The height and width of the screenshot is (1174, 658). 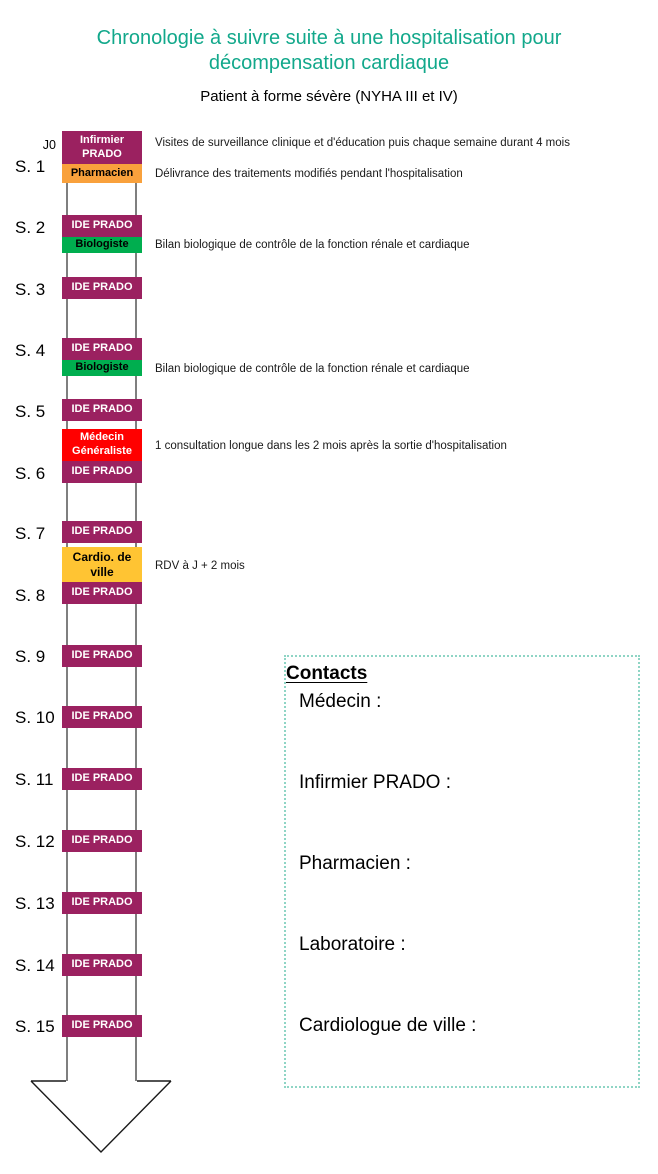 I want to click on page-subtitle: Patient à forme sévère (NYHA III et IV), so click(x=329, y=96).